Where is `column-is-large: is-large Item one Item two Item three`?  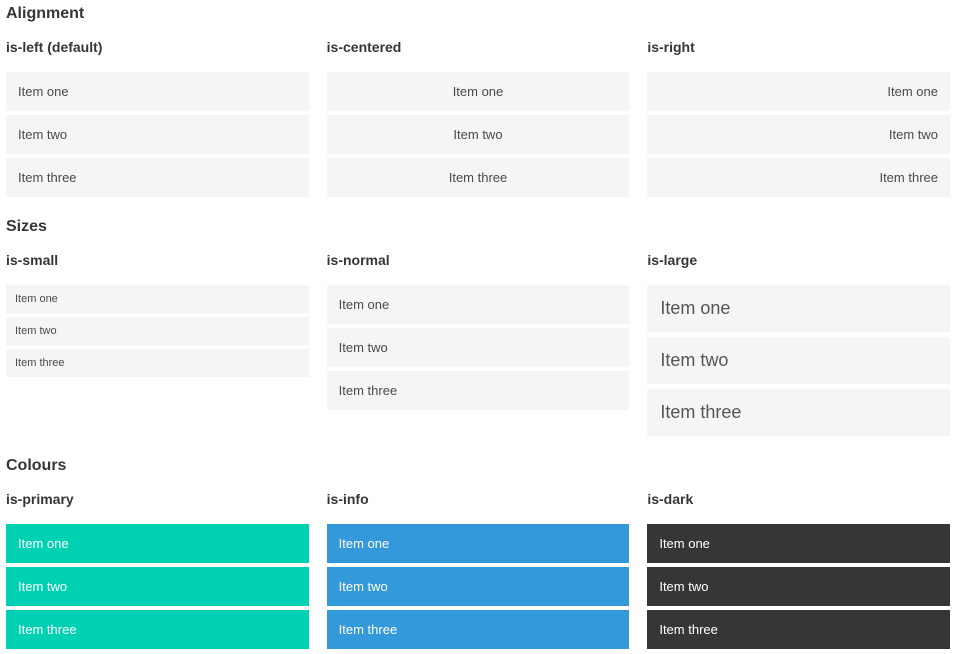 column-is-large: is-large Item one Item two Item three is located at coordinates (798, 344).